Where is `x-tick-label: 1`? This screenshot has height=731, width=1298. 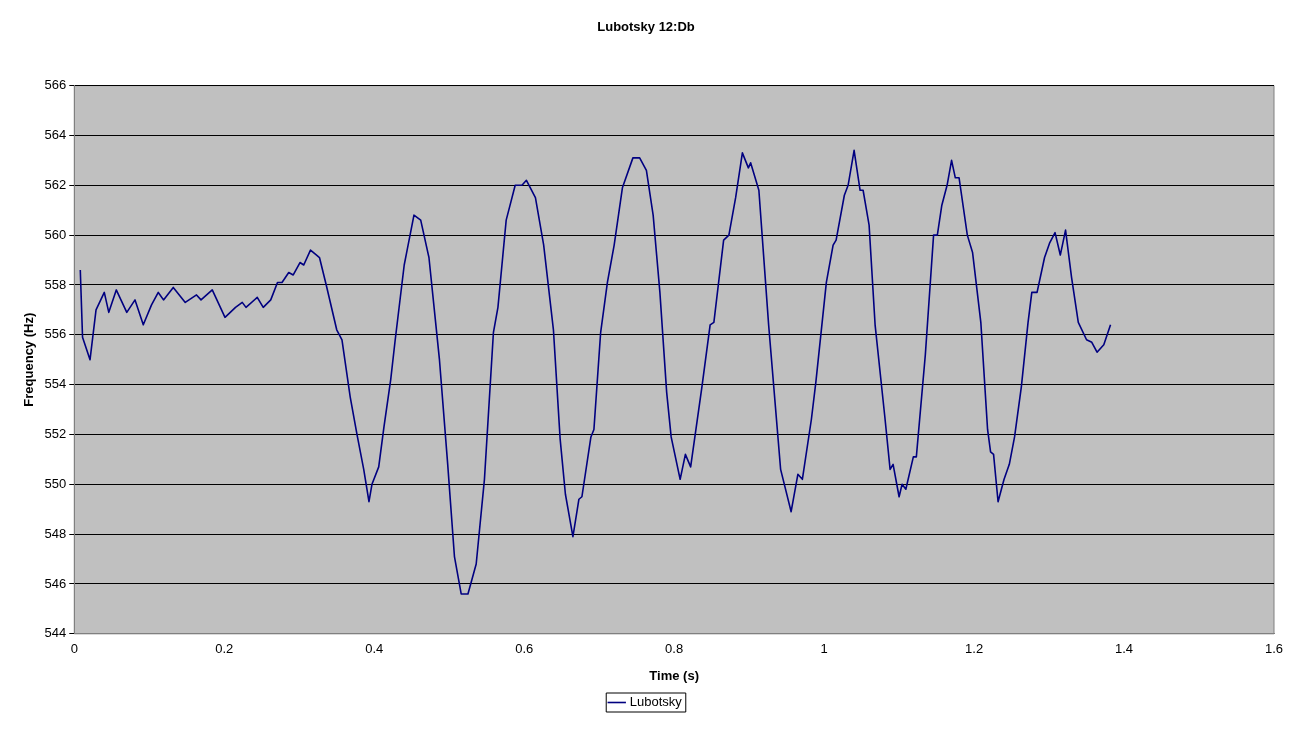 x-tick-label: 1 is located at coordinates (824, 649).